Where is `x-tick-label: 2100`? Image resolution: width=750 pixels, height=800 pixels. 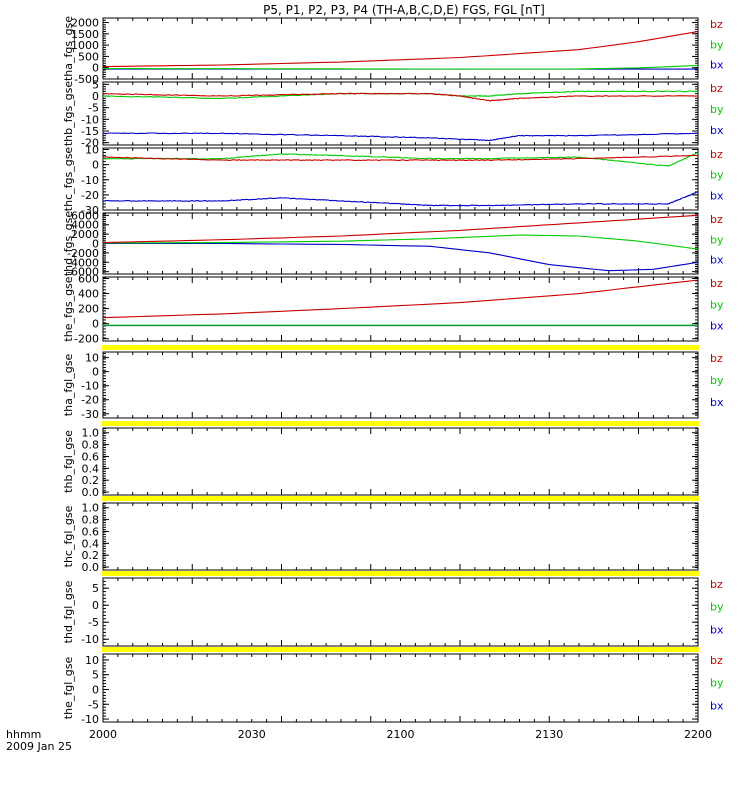
x-tick-label: 2100 is located at coordinates (401, 734).